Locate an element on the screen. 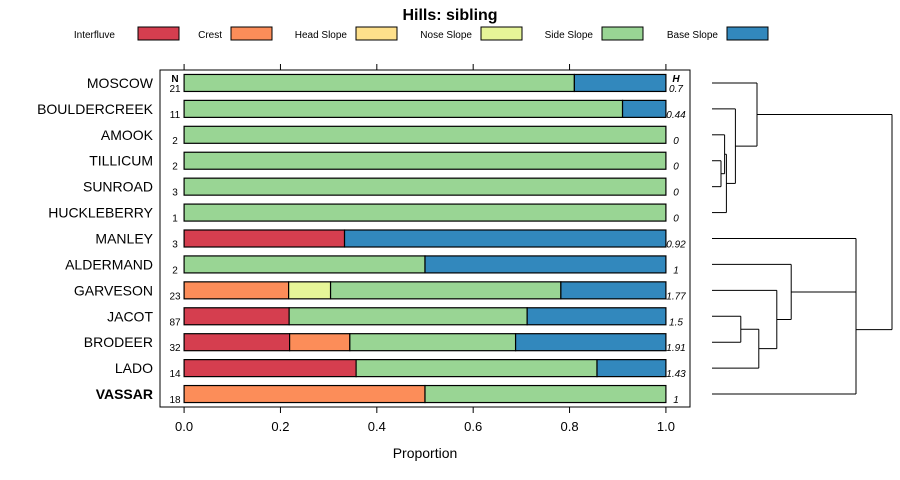 The height and width of the screenshot is (480, 900). row-label: BRODEER is located at coordinates (118, 342).